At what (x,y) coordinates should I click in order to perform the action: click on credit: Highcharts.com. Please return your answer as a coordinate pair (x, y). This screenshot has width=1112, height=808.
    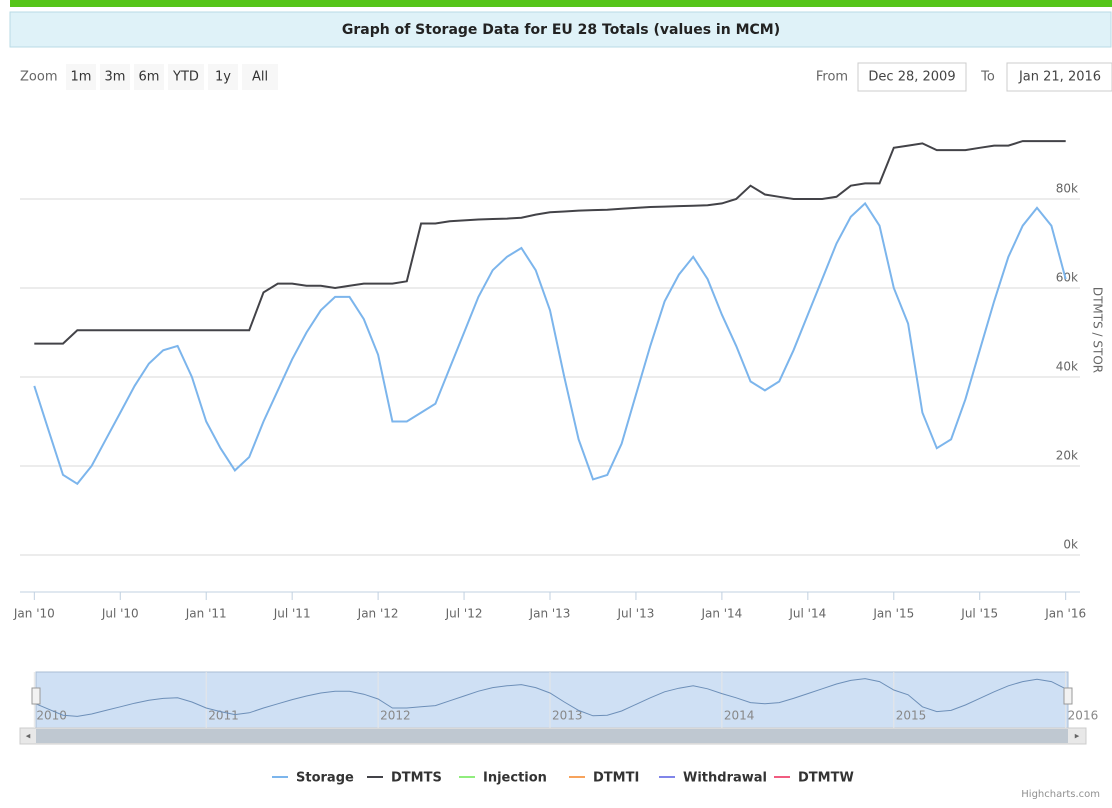
    Looking at the image, I should click on (1060, 794).